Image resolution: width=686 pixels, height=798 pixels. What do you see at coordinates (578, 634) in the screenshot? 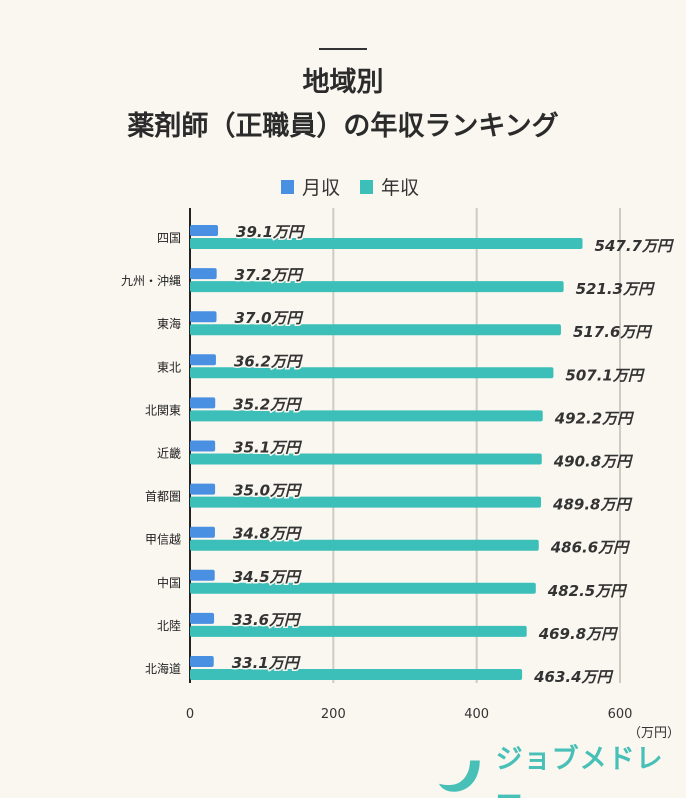
I see `data-label-annual: 469.8万円` at bounding box center [578, 634].